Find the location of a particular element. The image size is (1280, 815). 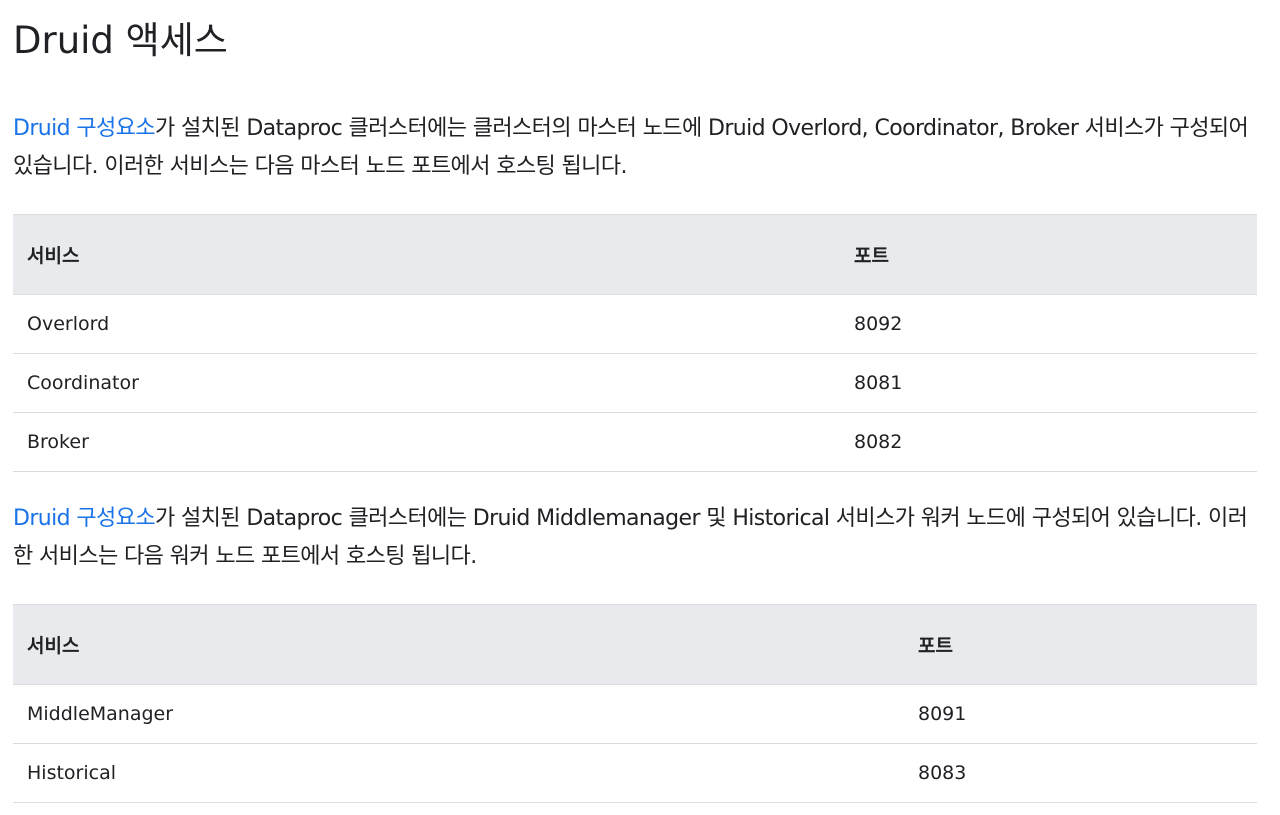

table-row: MiddleManager 8091 is located at coordinates (635, 714).